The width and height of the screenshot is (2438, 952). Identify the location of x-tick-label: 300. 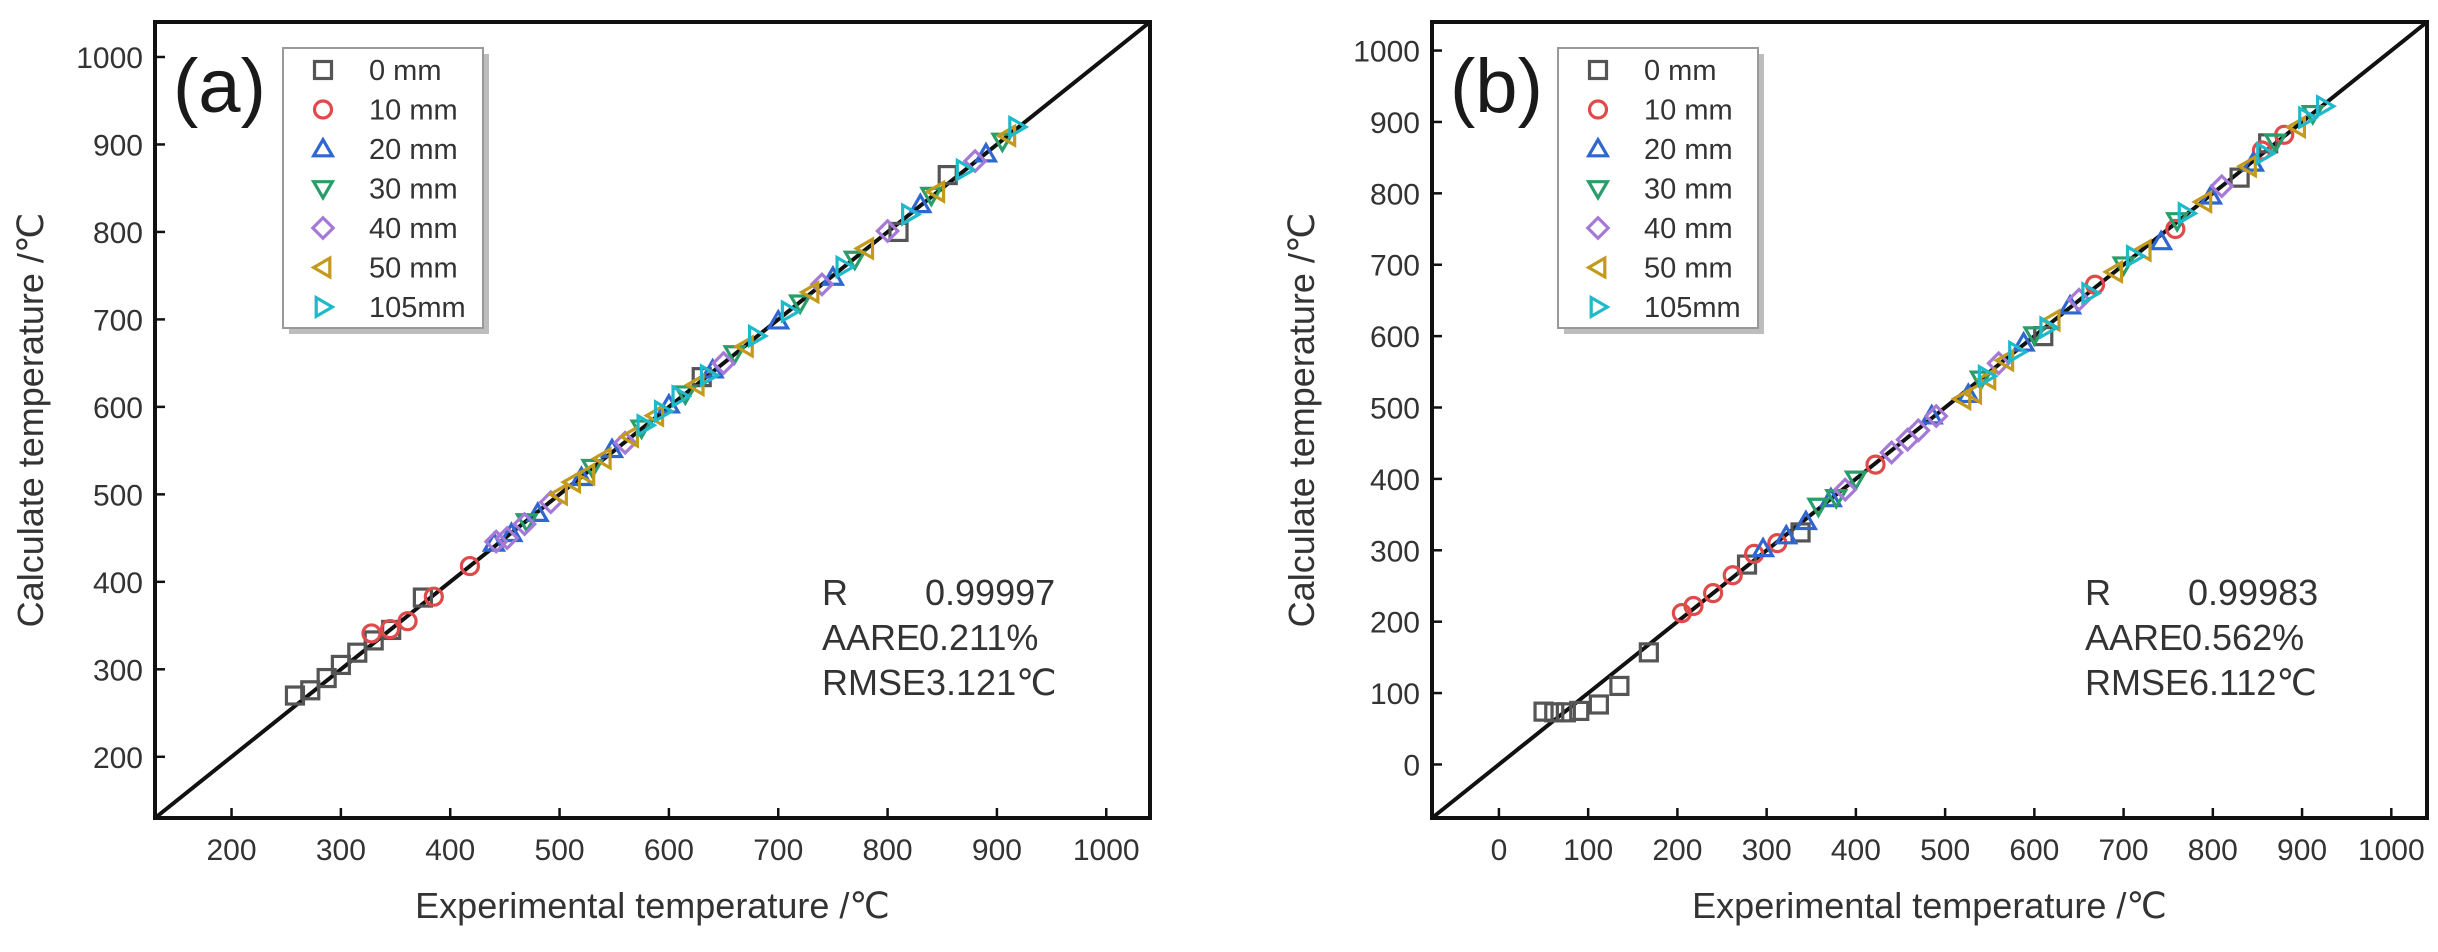
(1767, 850).